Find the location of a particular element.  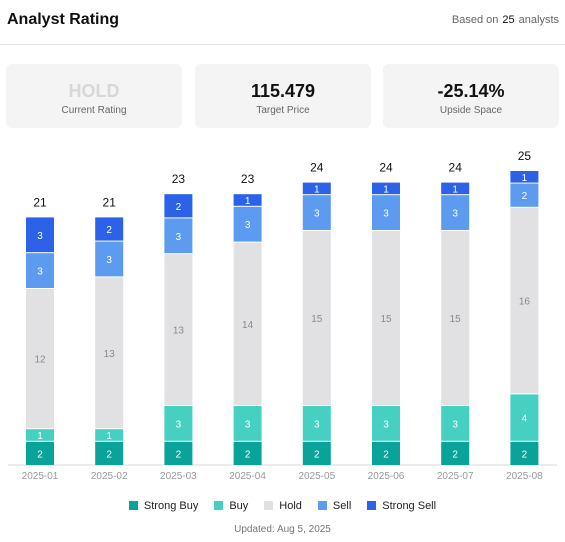

target-price-label: Target Price is located at coordinates (283, 110).